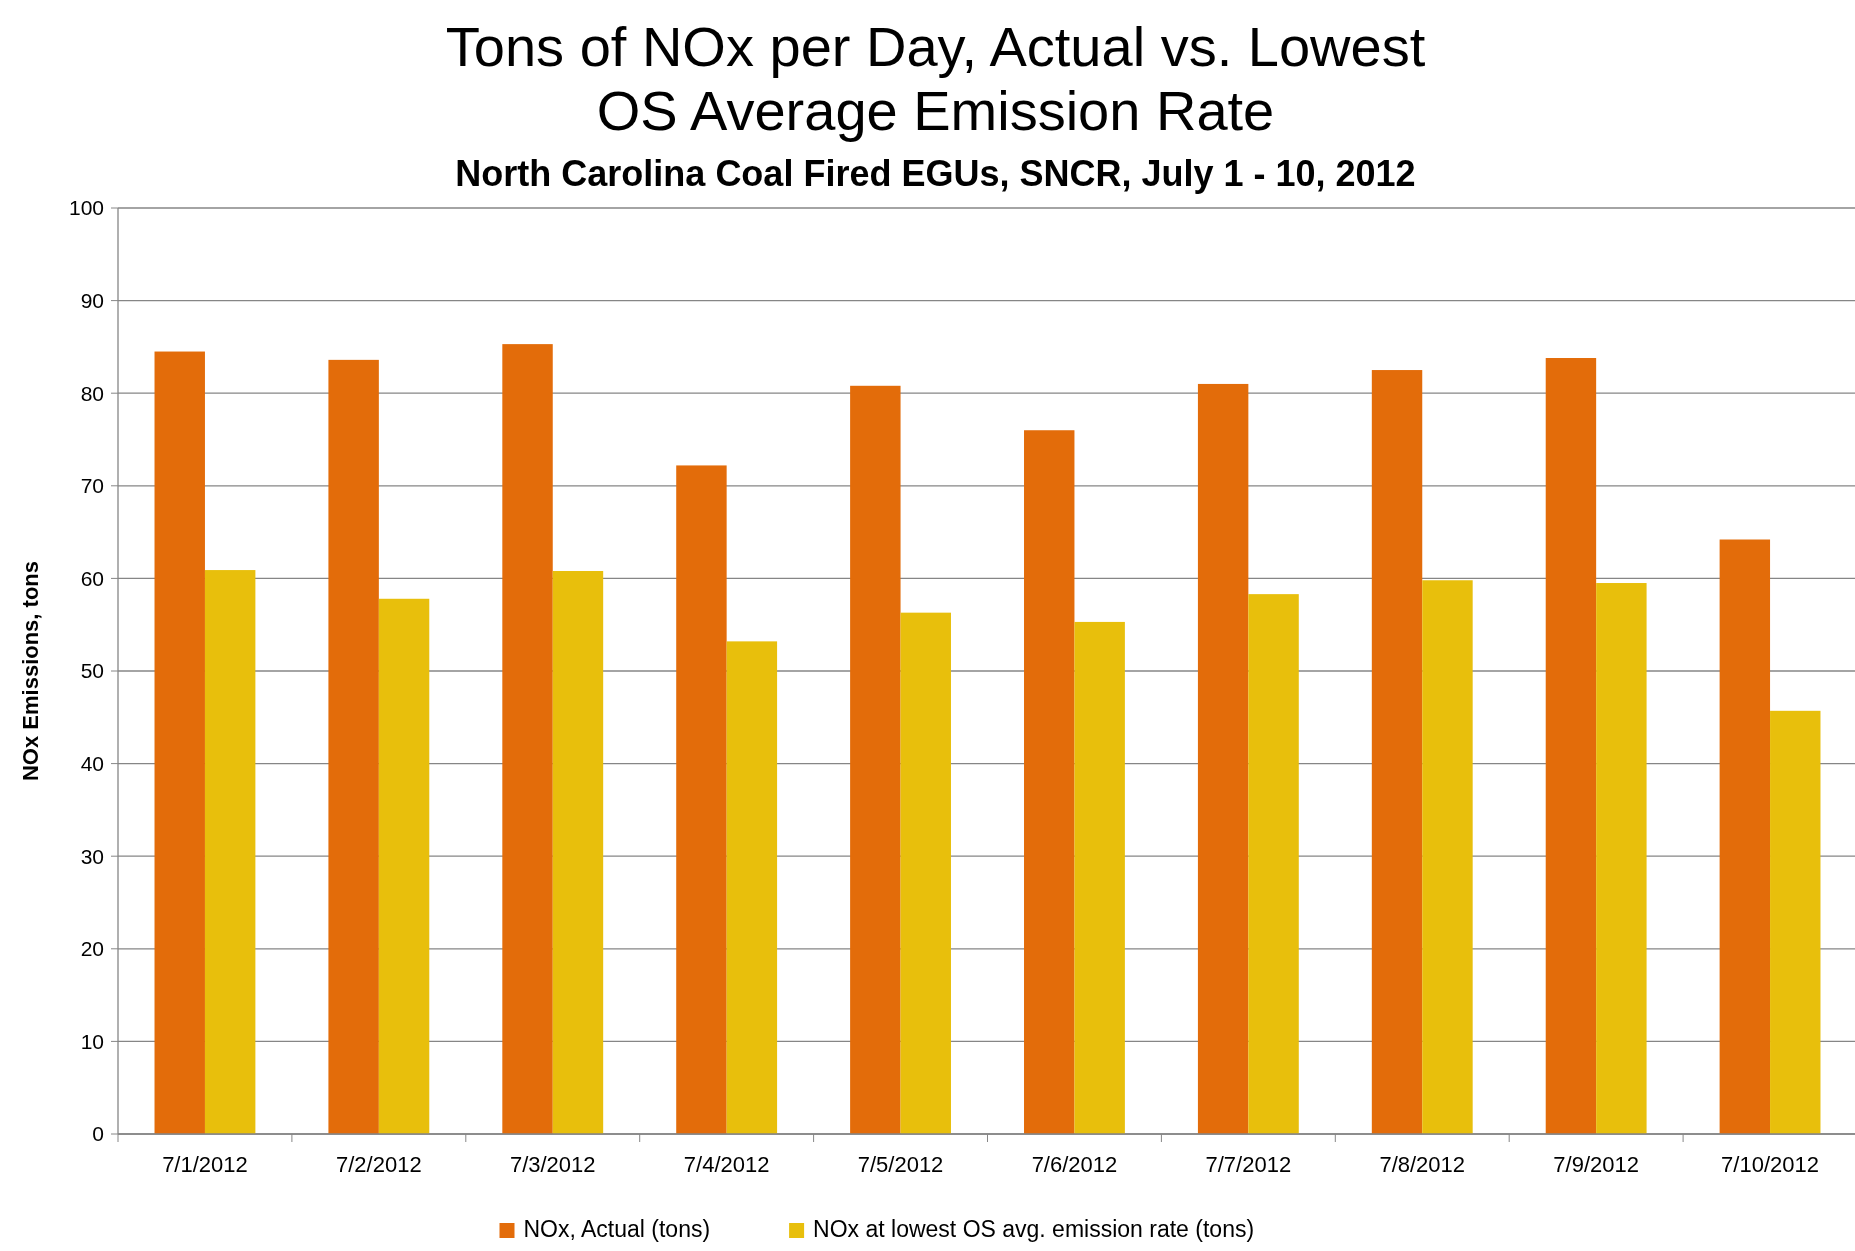  I want to click on y-tick-label: 60, so click(92, 578).